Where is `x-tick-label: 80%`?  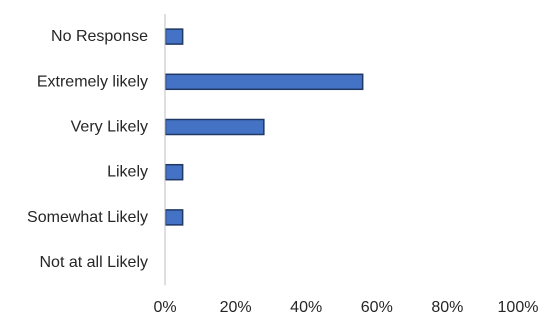
x-tick-label: 80% is located at coordinates (447, 307).